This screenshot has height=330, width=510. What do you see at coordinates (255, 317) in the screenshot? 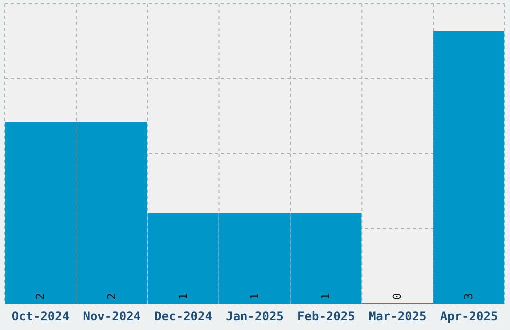
I see `x-tick-label: Jan-2025` at bounding box center [255, 317].